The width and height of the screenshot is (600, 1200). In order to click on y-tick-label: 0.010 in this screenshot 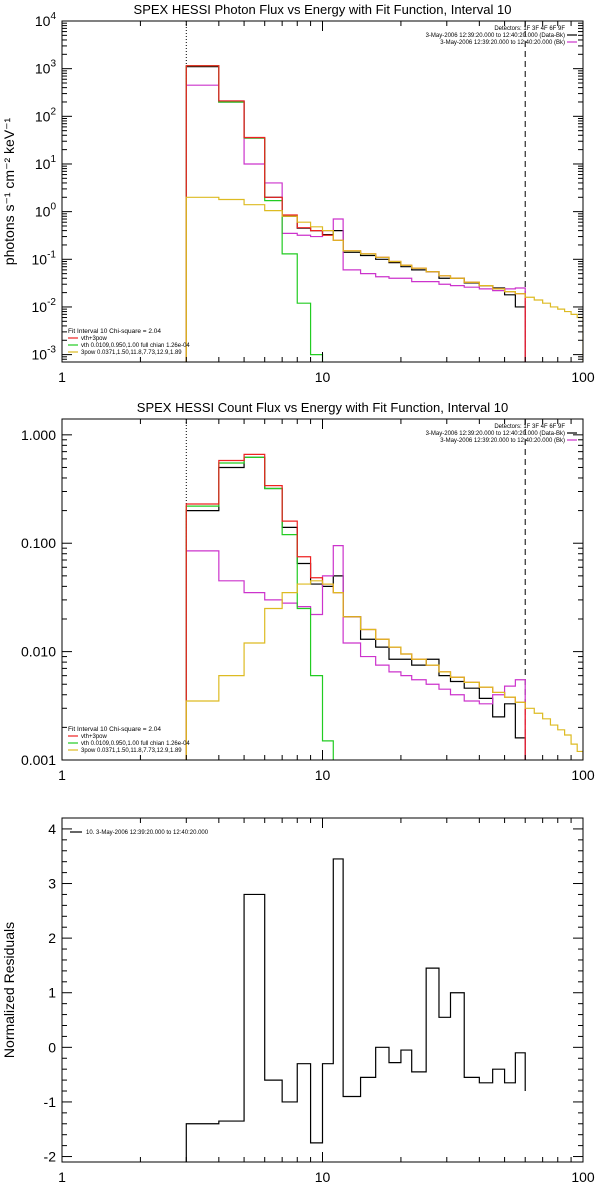, I will do `click(38, 652)`.